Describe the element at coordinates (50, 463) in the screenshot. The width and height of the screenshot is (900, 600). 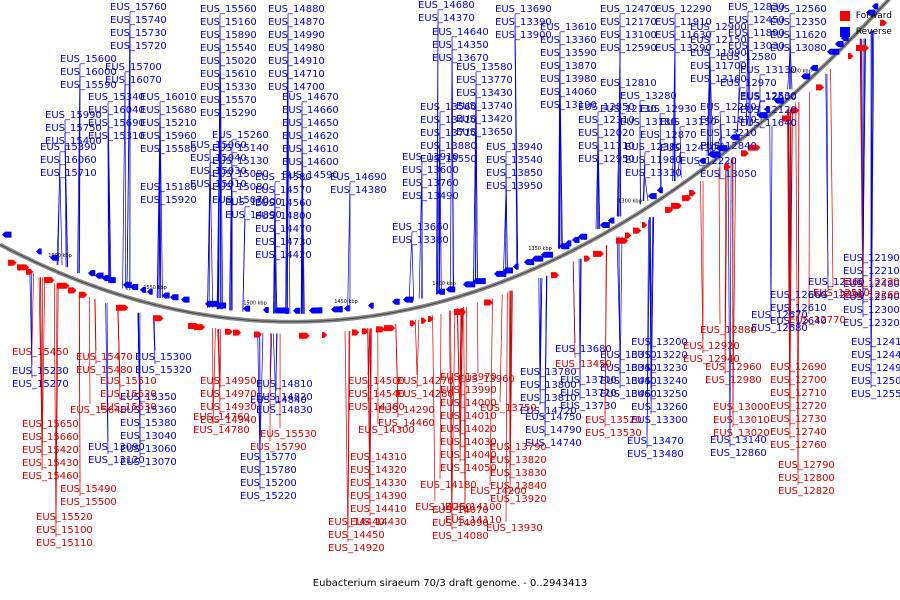
I see `gene-label: EUS_15430` at that location.